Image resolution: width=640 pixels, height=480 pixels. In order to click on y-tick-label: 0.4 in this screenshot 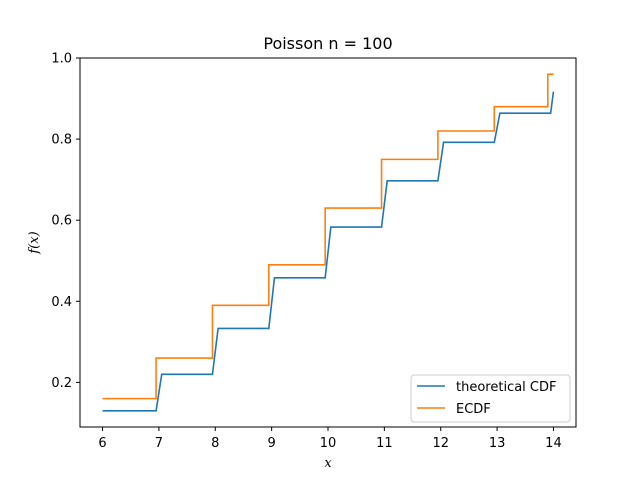, I will do `click(61, 302)`.